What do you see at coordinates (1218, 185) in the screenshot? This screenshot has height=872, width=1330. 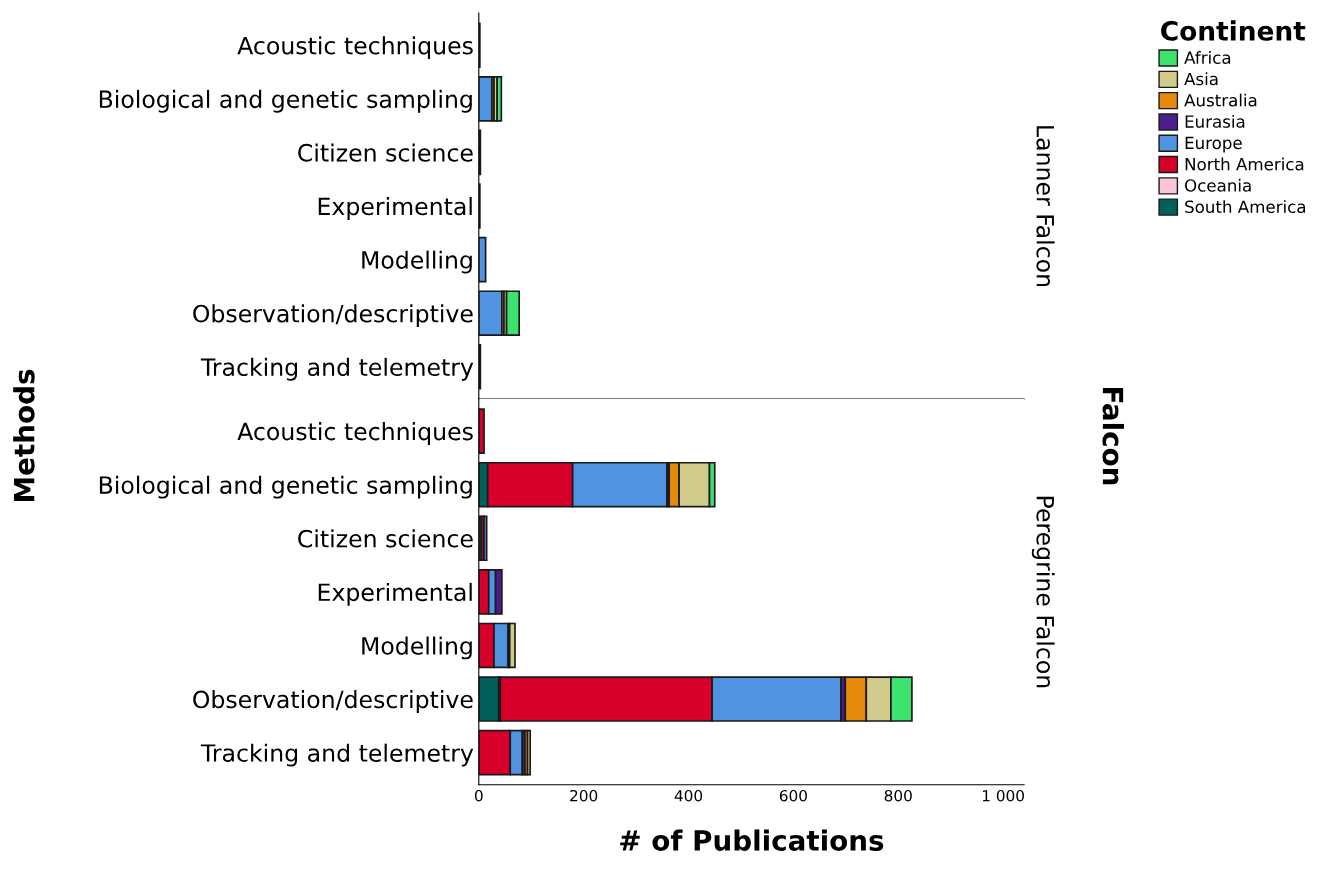 I see `legend-label: Oceania` at bounding box center [1218, 185].